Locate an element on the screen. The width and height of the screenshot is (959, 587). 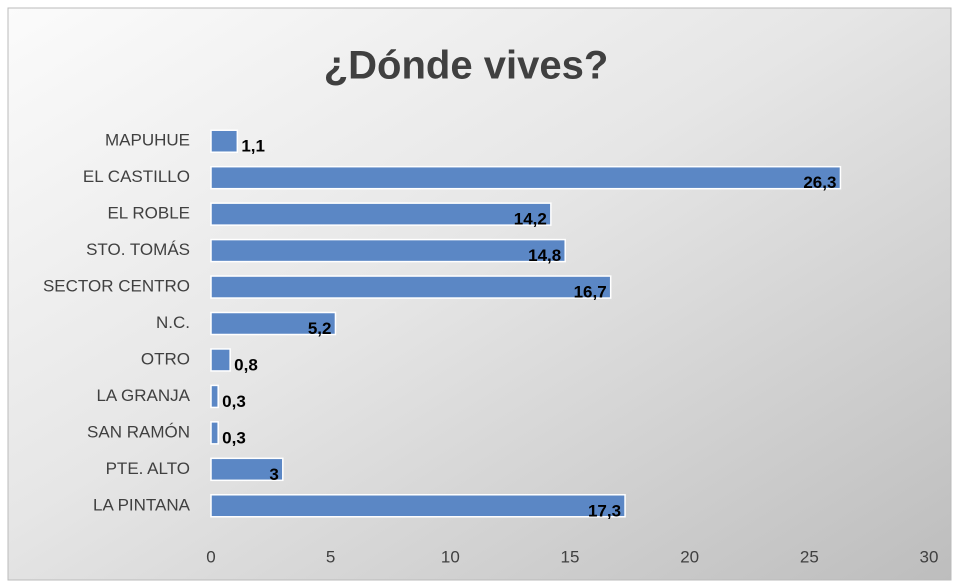
y-tick-label: SAN RAMÓN is located at coordinates (138, 431).